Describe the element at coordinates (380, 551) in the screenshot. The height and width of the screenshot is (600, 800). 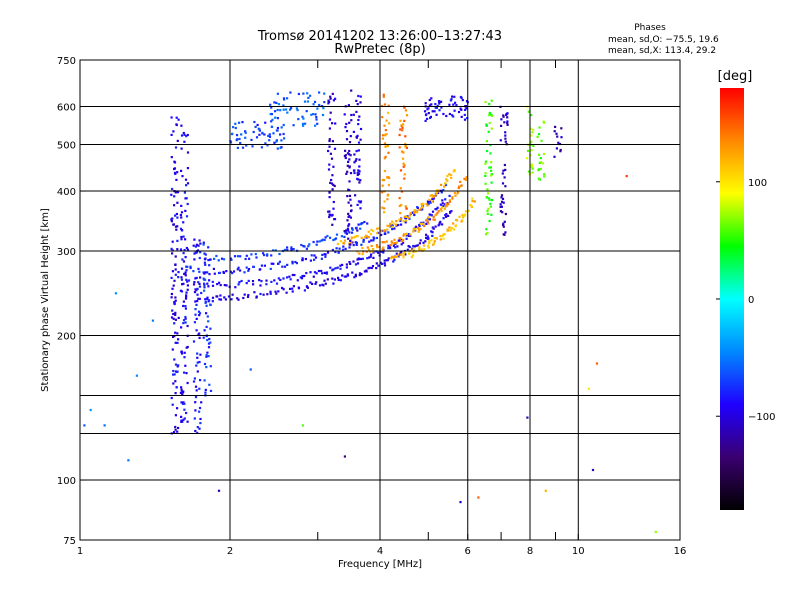
I see `x-tick-label: 4` at that location.